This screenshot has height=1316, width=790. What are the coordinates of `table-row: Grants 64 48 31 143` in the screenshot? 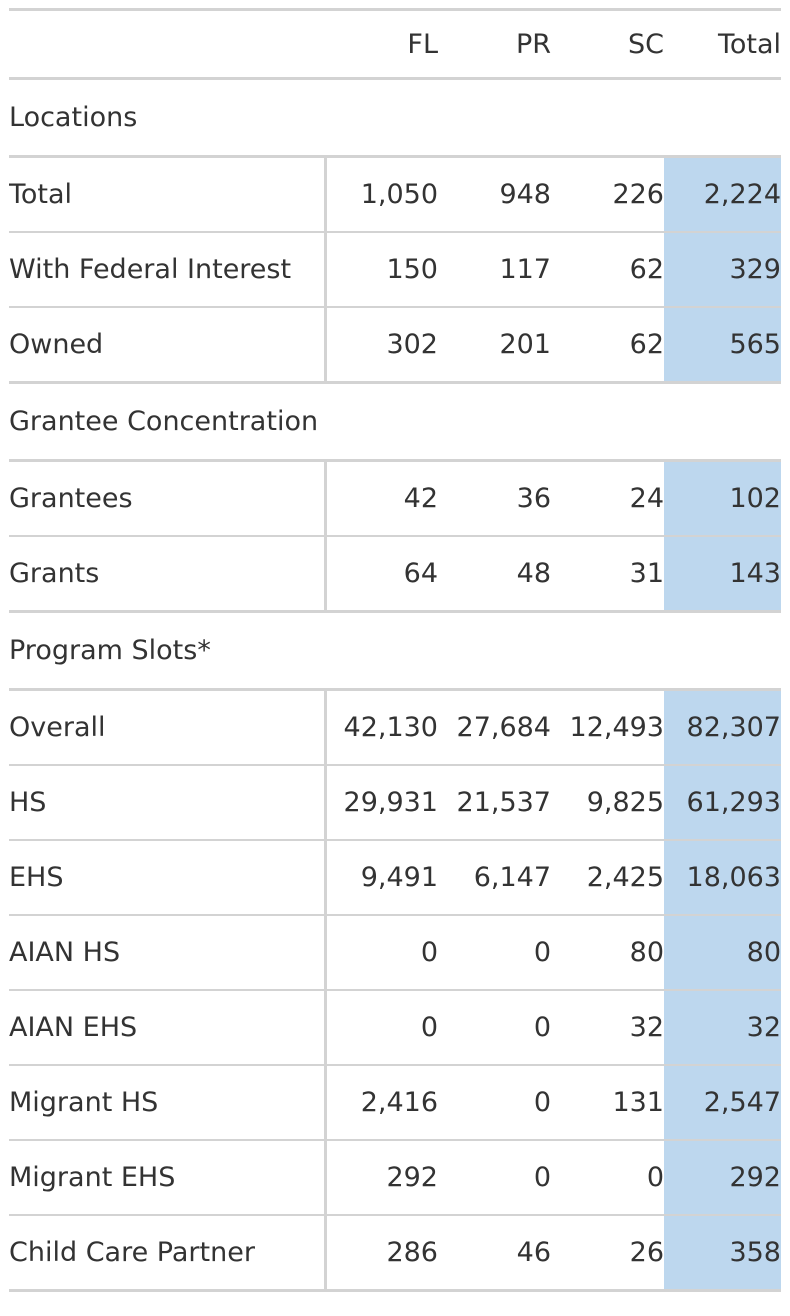 It's located at (395, 574).